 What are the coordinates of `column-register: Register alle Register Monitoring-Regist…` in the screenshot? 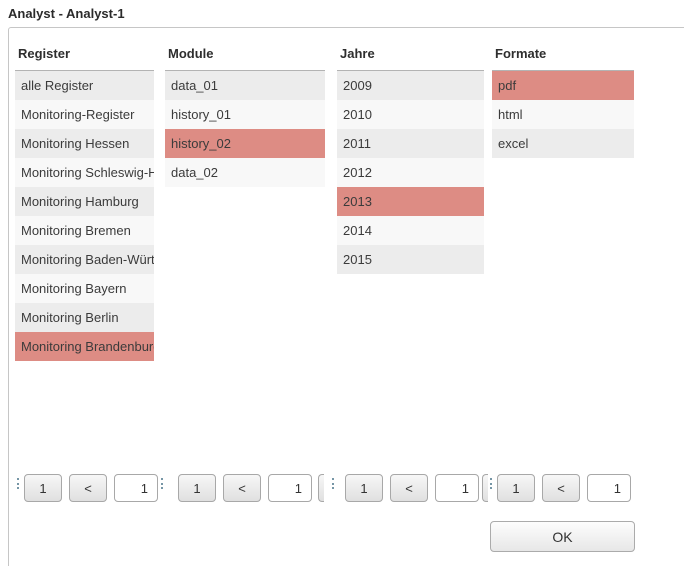 It's located at (84, 200).